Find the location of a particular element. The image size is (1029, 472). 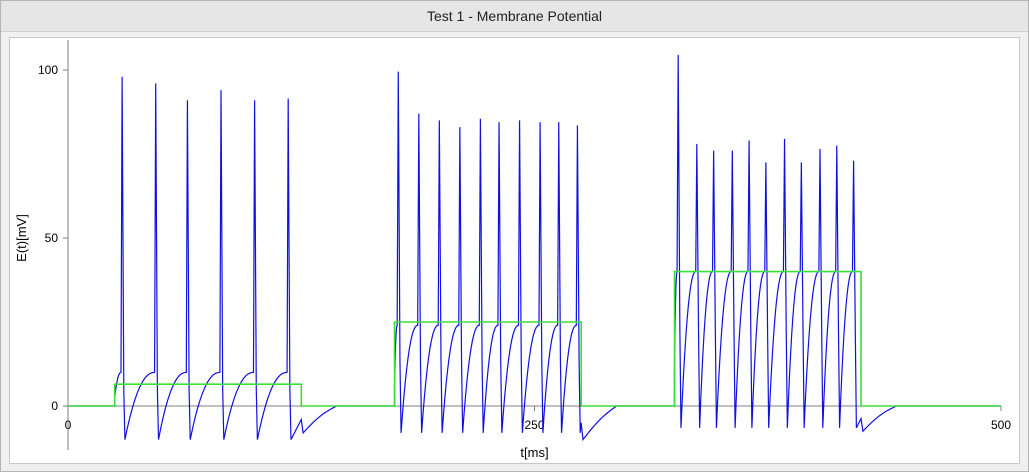

y-tick-label: 100 is located at coordinates (48, 70).